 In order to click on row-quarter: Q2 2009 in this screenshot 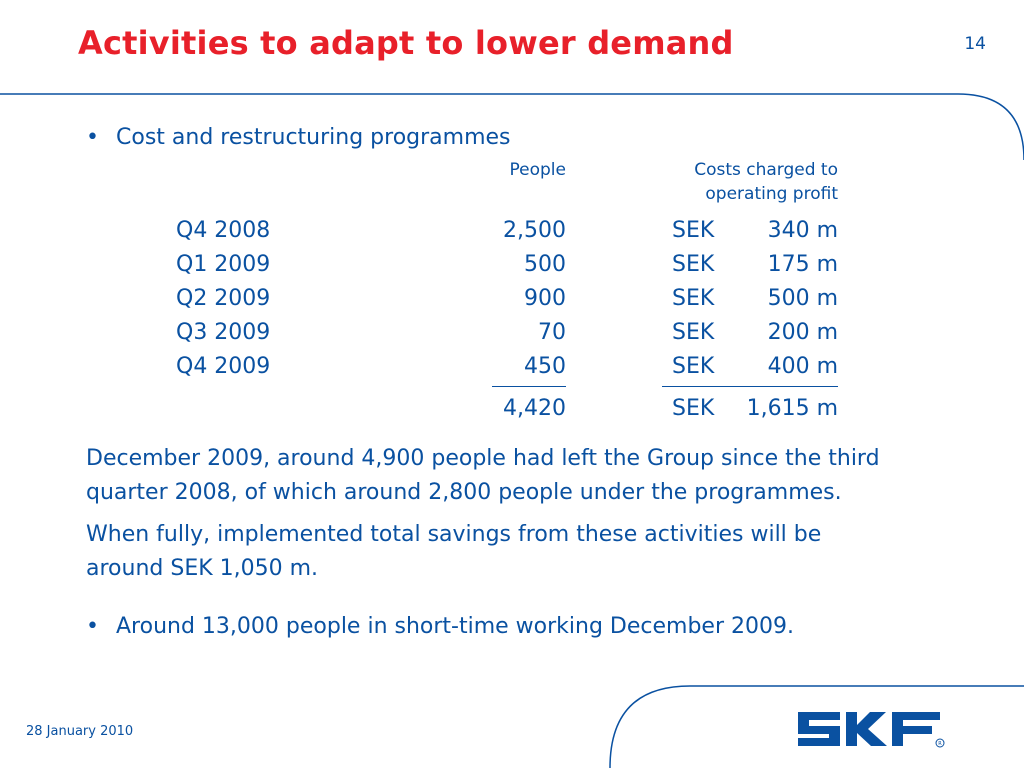, I will do `click(223, 298)`.